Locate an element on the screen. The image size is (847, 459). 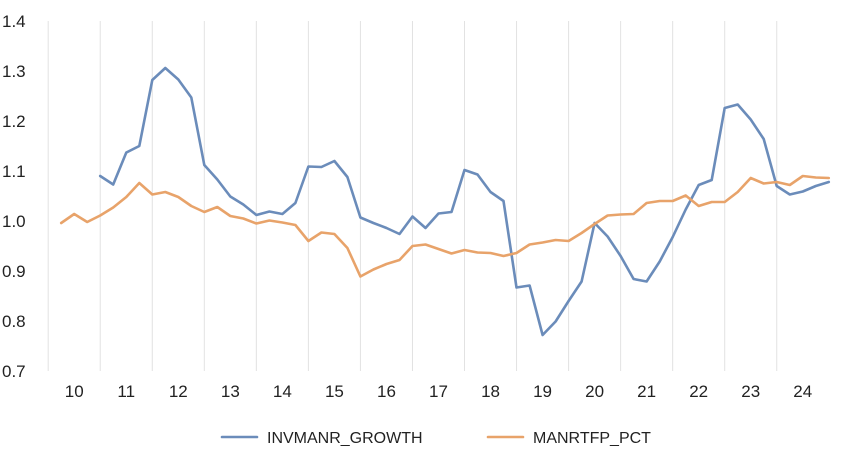
x-tick-label-15: 15 is located at coordinates (334, 391).